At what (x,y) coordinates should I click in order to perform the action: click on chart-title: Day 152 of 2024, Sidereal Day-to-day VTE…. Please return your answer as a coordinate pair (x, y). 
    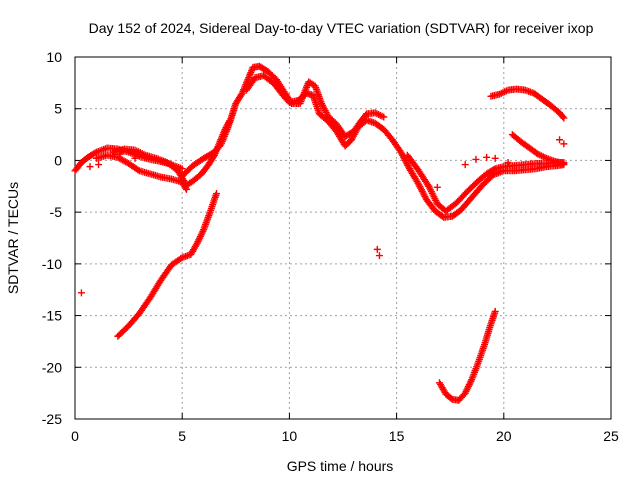
    Looking at the image, I should click on (341, 28).